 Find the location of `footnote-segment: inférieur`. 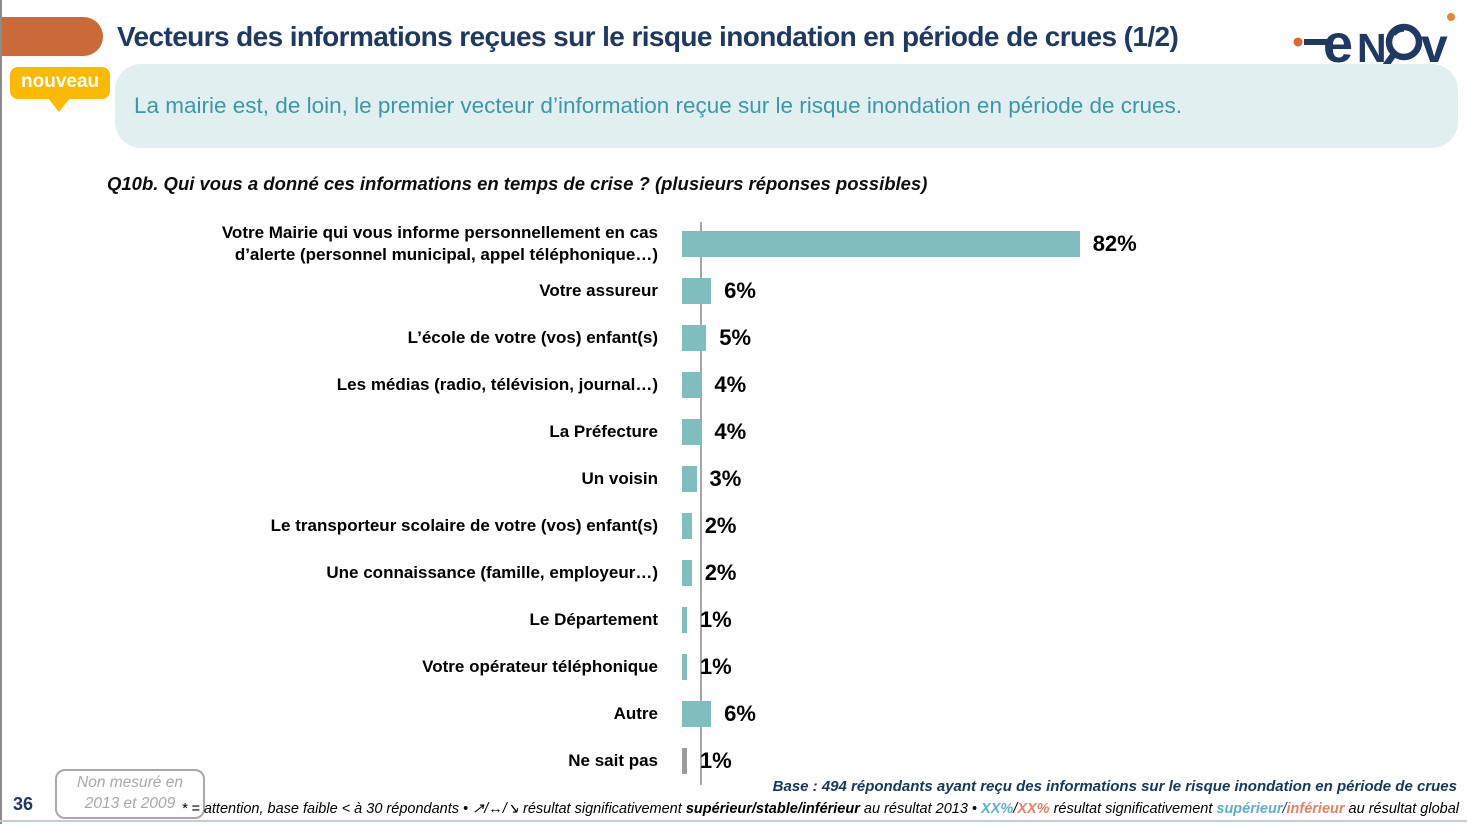

footnote-segment: inférieur is located at coordinates (1315, 809).